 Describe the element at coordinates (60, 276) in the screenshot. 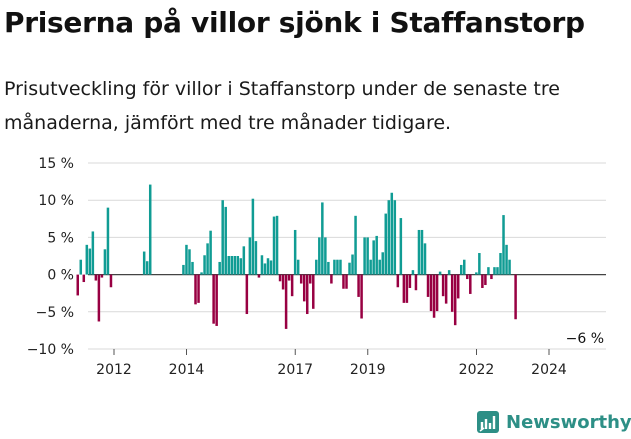

I see `y-tick-label: 0 %` at that location.